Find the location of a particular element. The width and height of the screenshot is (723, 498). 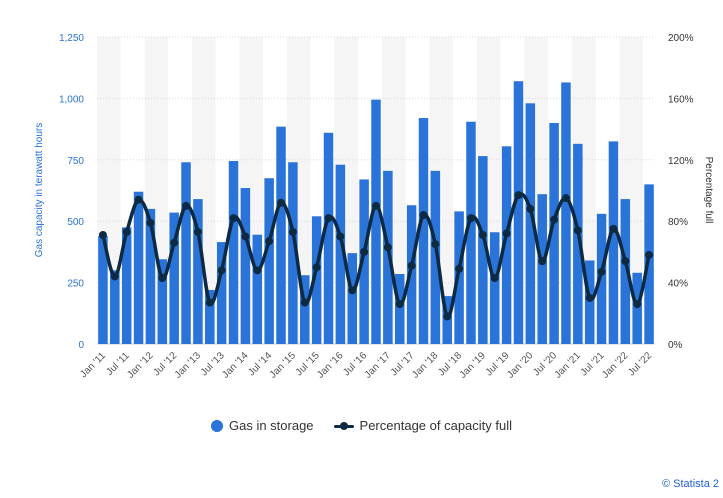

x-tick-label: Jan '12 is located at coordinates (140, 365).